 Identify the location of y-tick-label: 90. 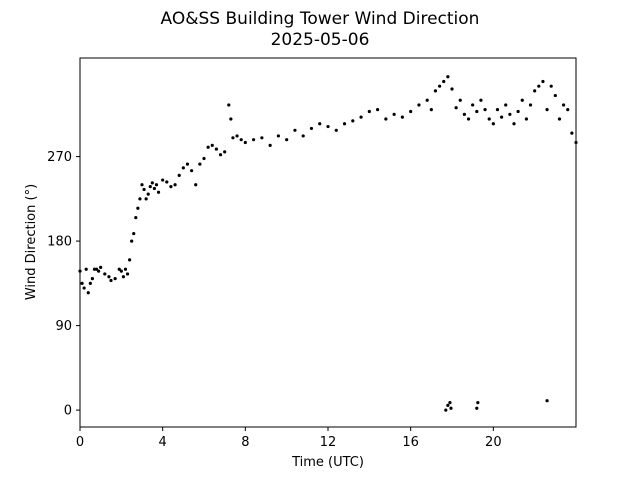
(63, 326).